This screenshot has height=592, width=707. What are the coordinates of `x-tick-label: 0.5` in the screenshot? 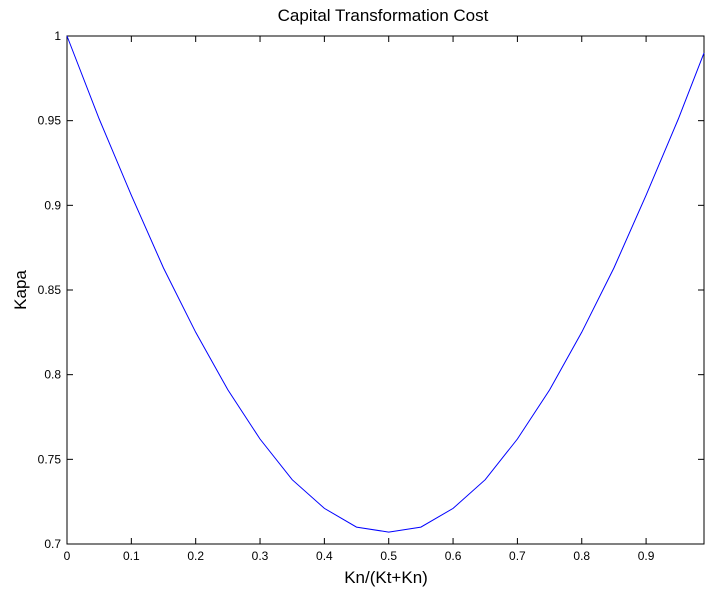 It's located at (388, 556).